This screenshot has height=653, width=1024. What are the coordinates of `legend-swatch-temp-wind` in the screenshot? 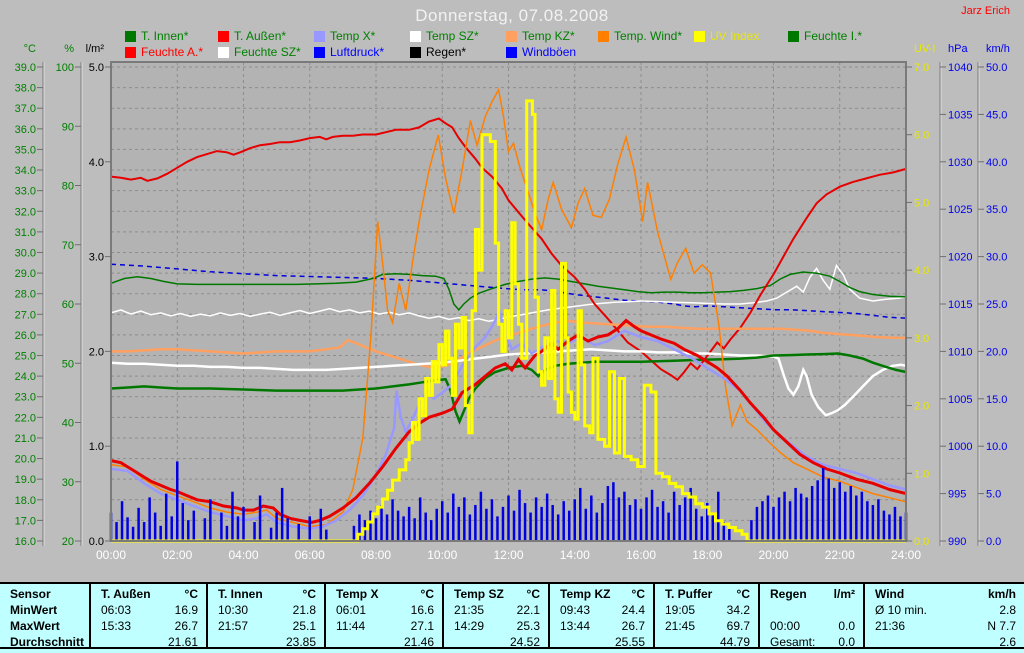 It's located at (603, 36).